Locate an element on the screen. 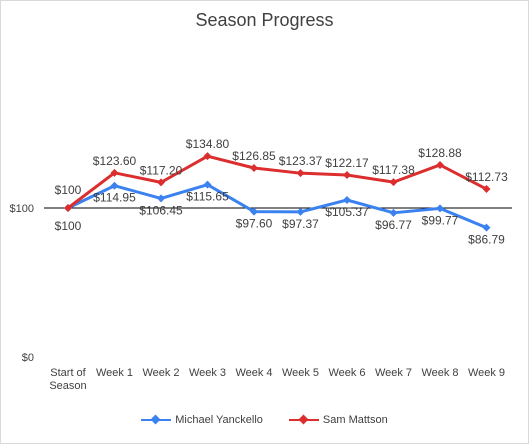 Image resolution: width=529 pixels, height=444 pixels. data-label: $112.73 is located at coordinates (486, 177).